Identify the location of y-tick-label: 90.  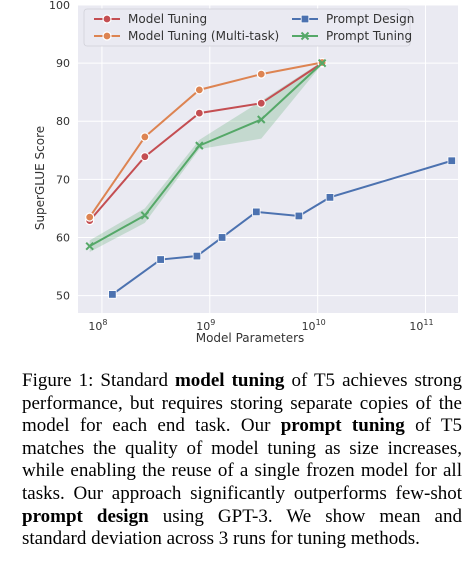
(63, 63).